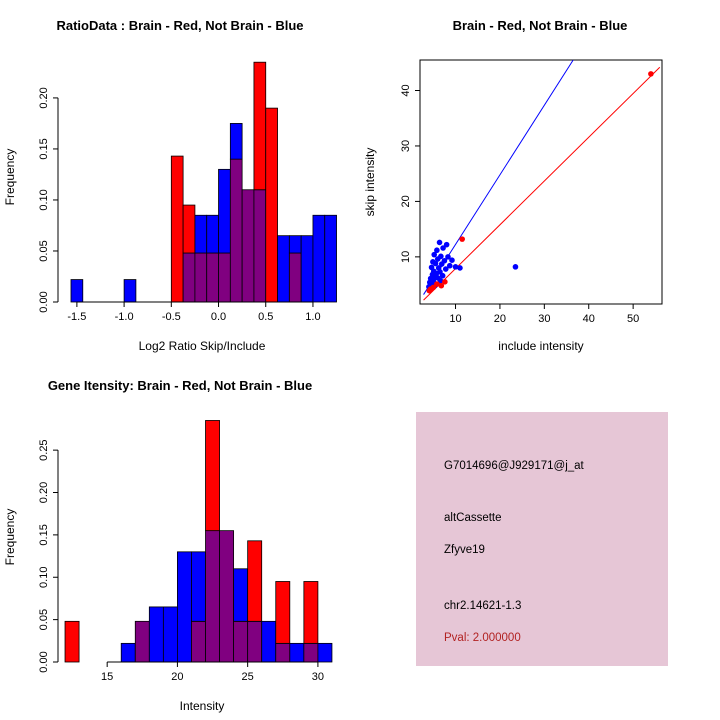  Describe the element at coordinates (589, 319) in the screenshot. I see `x-tick-label: 40` at that location.